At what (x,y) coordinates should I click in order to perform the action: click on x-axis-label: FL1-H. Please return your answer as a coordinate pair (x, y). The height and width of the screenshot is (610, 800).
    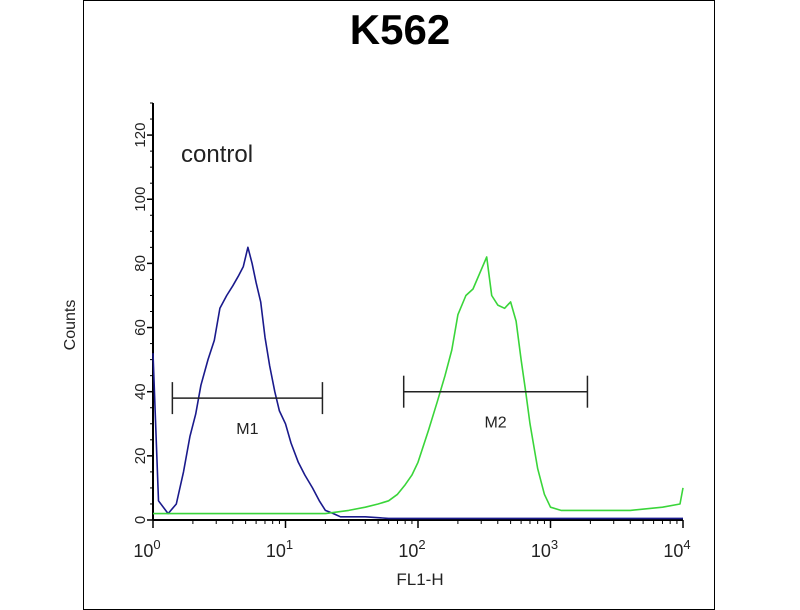
    Looking at the image, I should click on (420, 579).